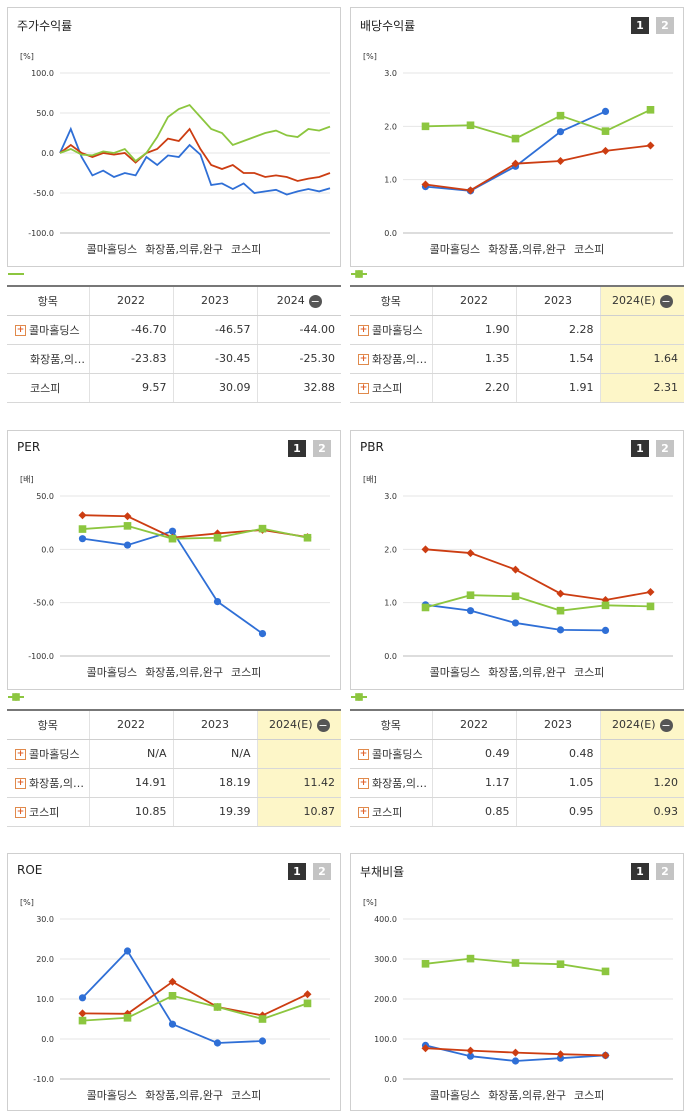 Image resolution: width=691 pixels, height=1115 pixels. Describe the element at coordinates (290, 724) in the screenshot. I see `column-header-label: 2024(E)` at that location.